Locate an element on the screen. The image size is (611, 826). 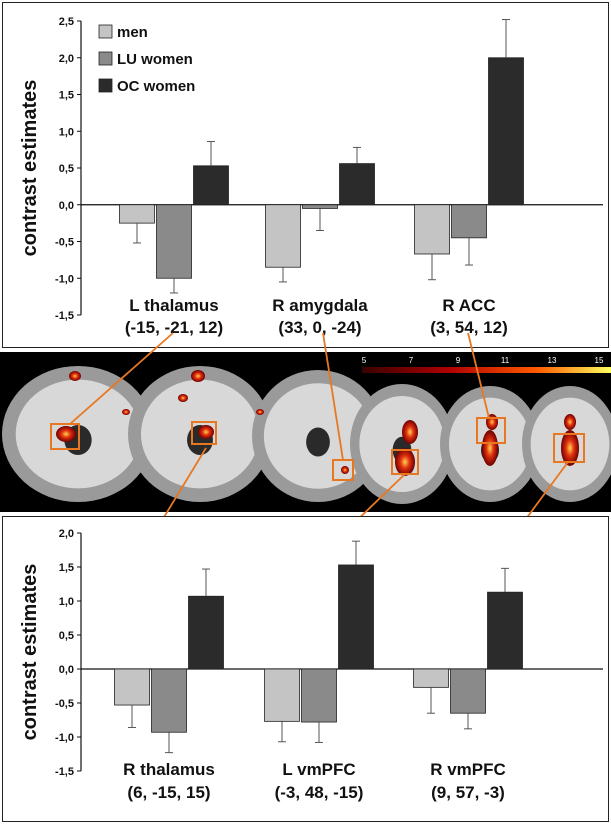
category-coordinates: (-15, -21, 12) is located at coordinates (174, 327).